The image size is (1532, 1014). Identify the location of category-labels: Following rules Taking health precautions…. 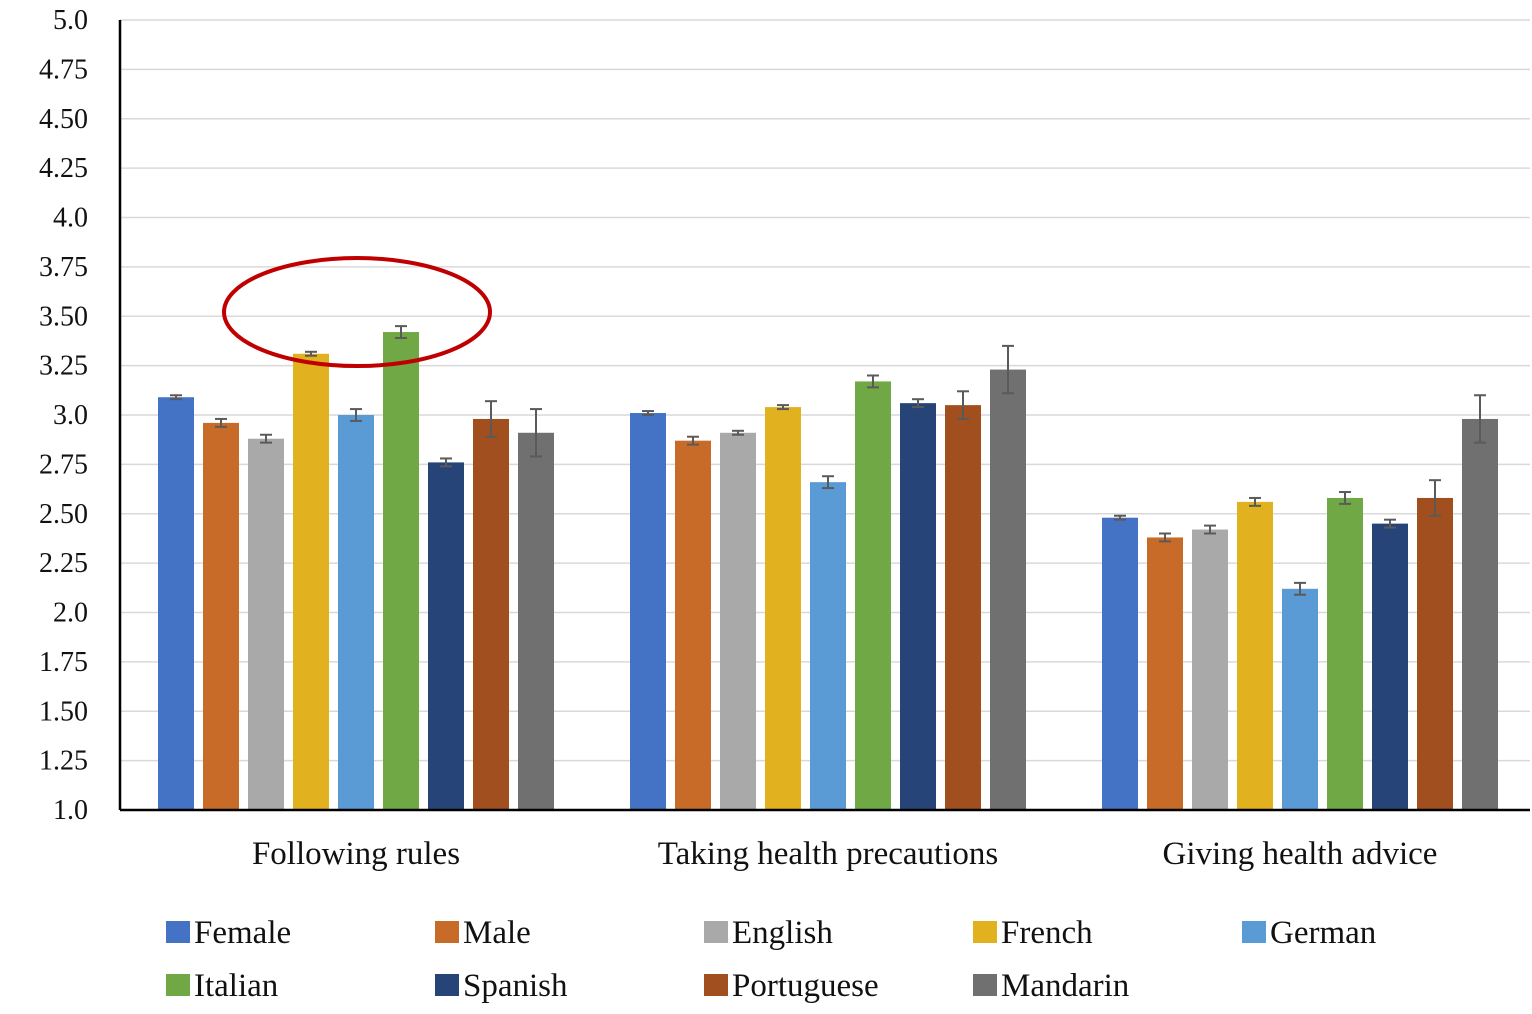
(845, 854).